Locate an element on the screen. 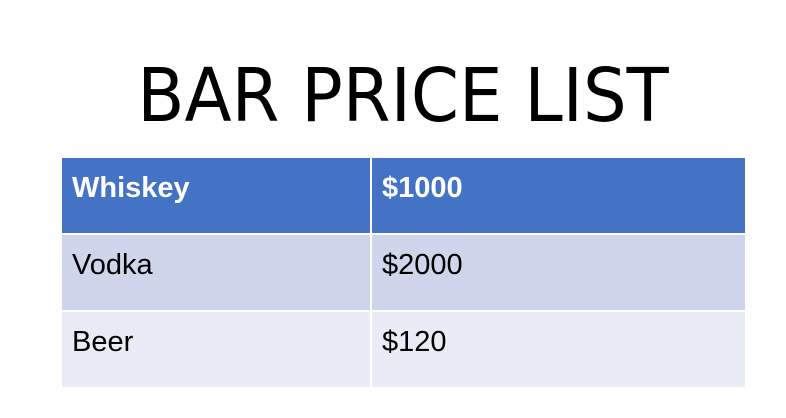  page-title: BAR PRICE LIST is located at coordinates (403, 96).